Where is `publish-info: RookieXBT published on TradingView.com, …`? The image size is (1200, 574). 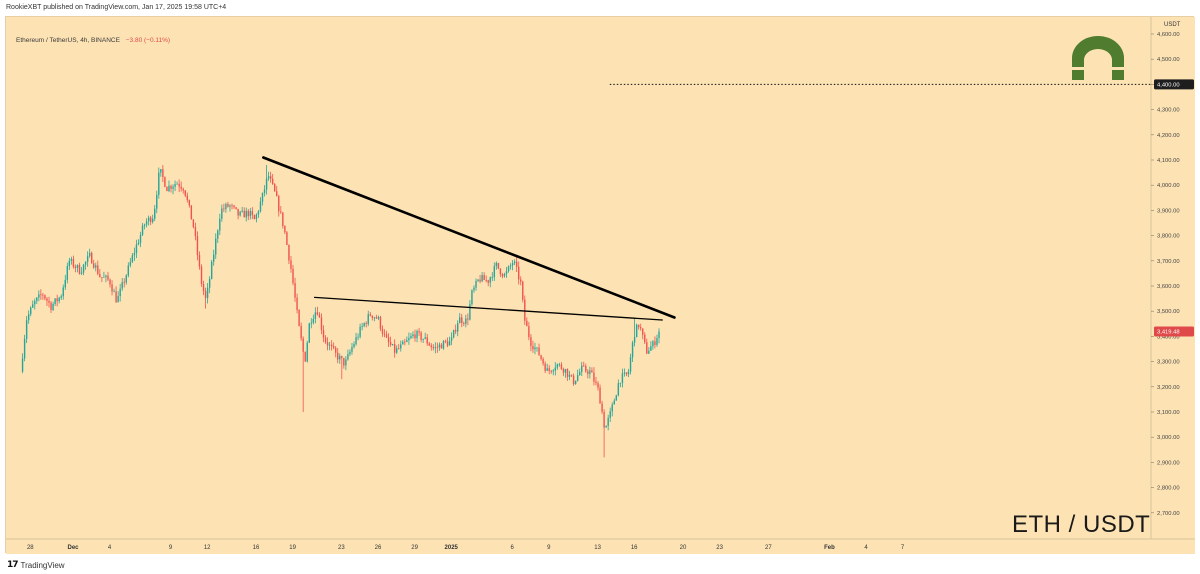 publish-info: RookieXBT published on TradingView.com, … is located at coordinates (116, 7).